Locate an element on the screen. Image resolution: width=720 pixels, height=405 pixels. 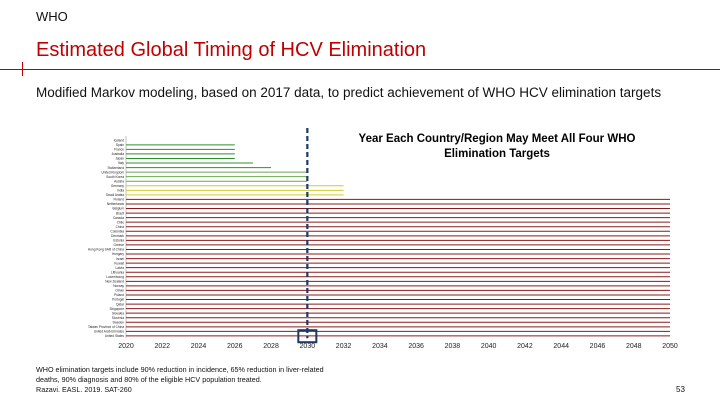
category-label: Denmark is located at coordinates (117, 236).